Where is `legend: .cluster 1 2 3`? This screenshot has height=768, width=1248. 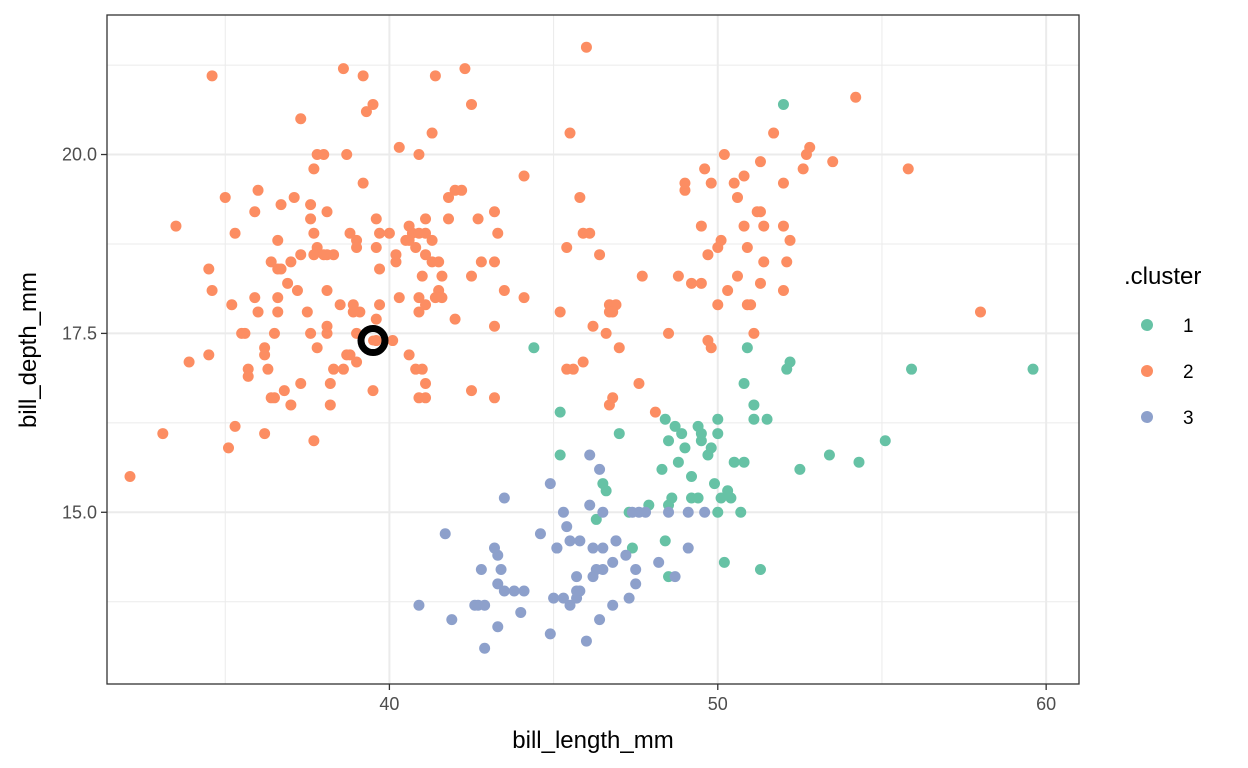
legend: .cluster 1 2 3 is located at coordinates (1162, 346).